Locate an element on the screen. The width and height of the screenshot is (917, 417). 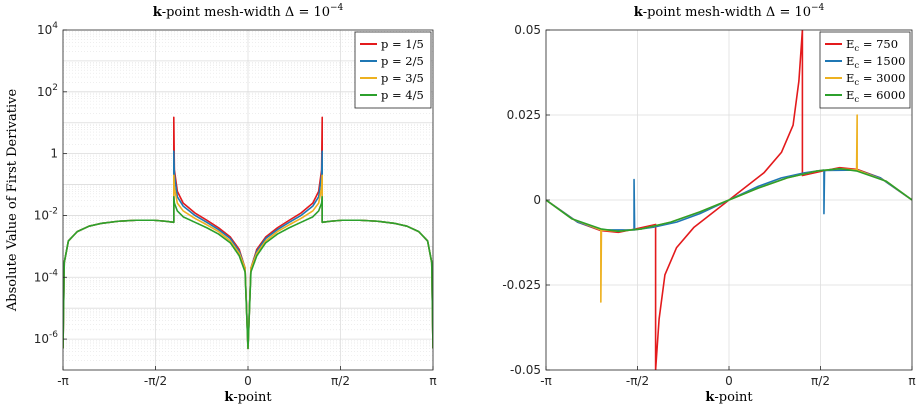
y-tick-label: 0.025 is located at coordinates (524, 115).